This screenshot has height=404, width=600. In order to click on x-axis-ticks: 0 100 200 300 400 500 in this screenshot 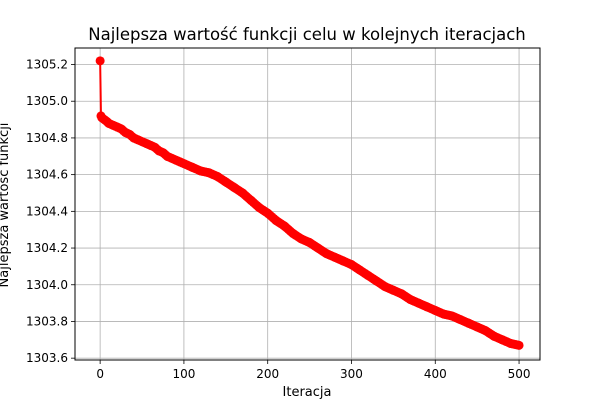, I will do `click(313, 370)`.